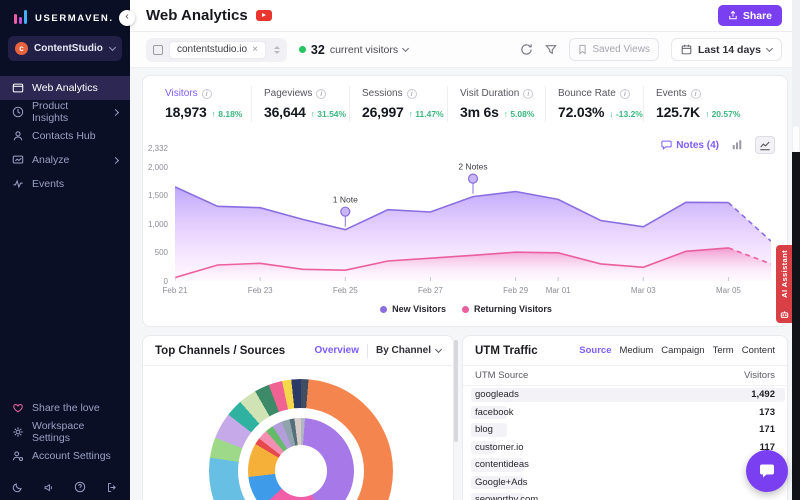  Describe the element at coordinates (692, 104) in the screenshot. I see `metric-events: Events i 125.7K ↑ 20.57%` at that location.